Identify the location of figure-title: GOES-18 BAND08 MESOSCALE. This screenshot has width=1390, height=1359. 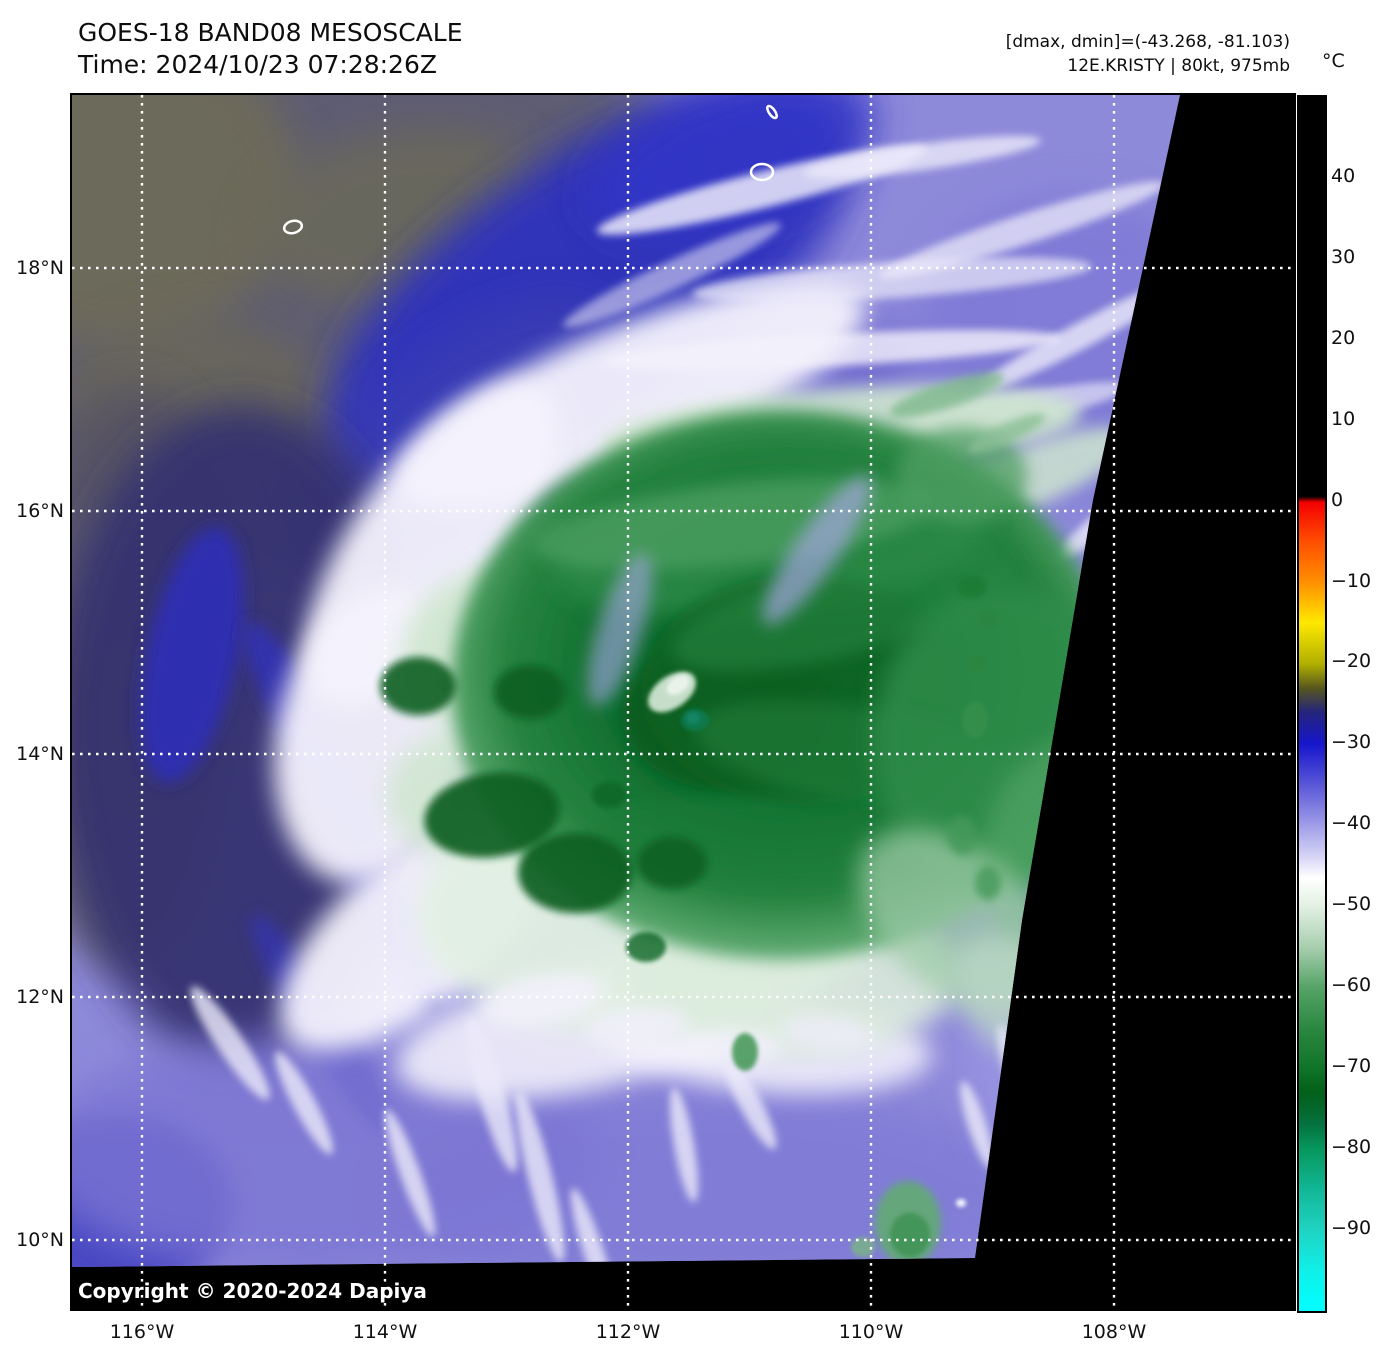
(270, 32).